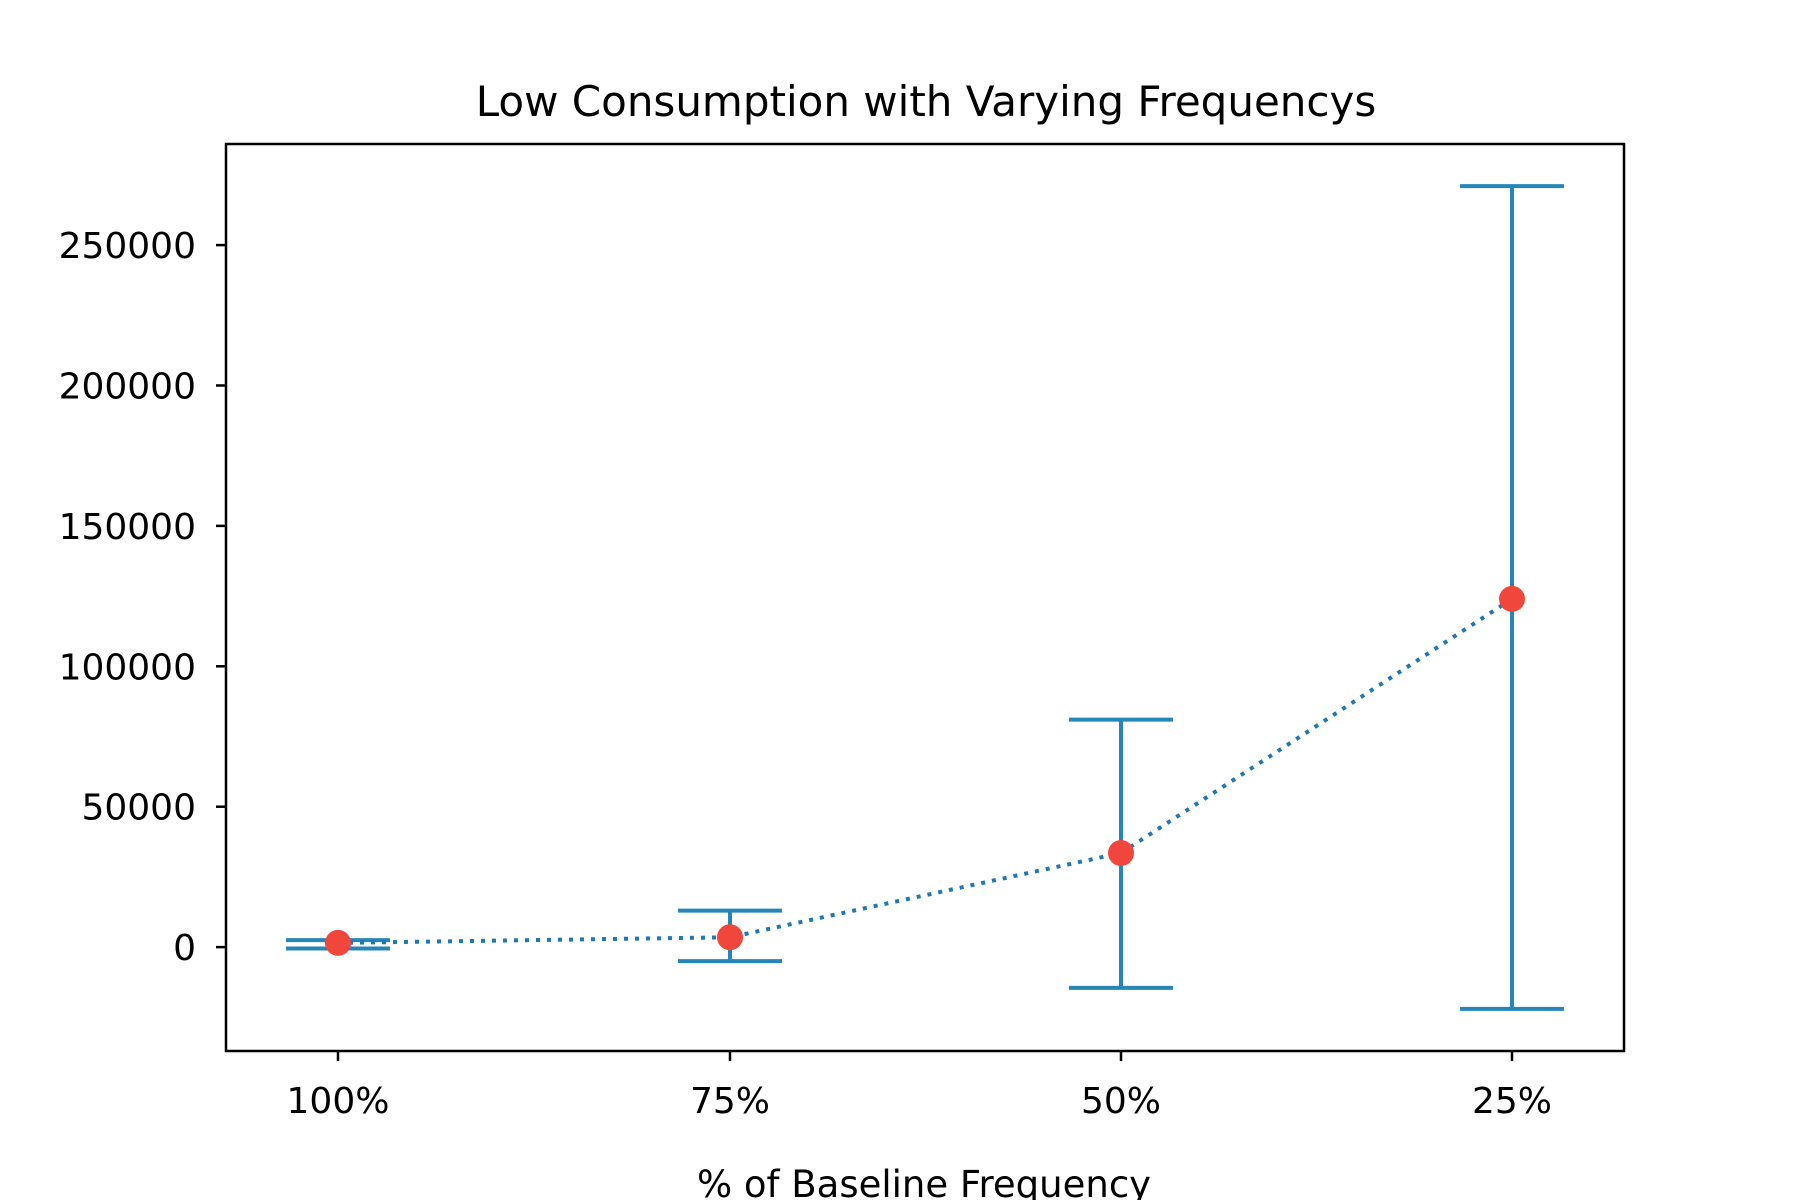 Image resolution: width=1800 pixels, height=1204 pixels. What do you see at coordinates (1121, 1101) in the screenshot?
I see `x-tick-label: 50%` at bounding box center [1121, 1101].